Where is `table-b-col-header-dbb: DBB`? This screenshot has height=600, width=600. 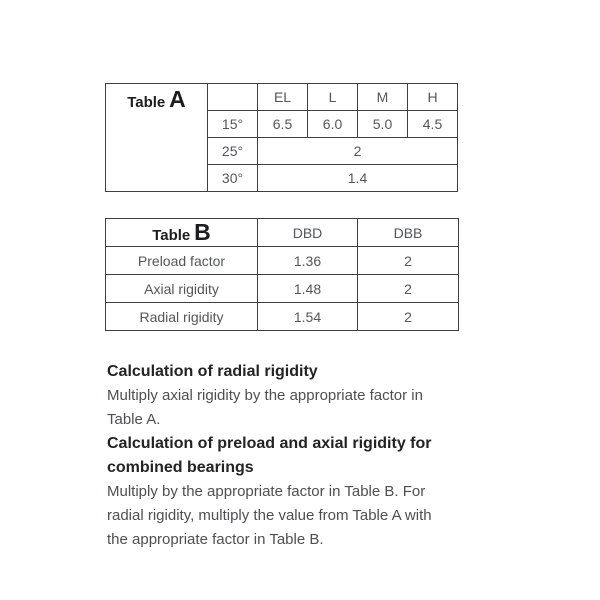 table-b-col-header-dbb: DBB is located at coordinates (408, 232).